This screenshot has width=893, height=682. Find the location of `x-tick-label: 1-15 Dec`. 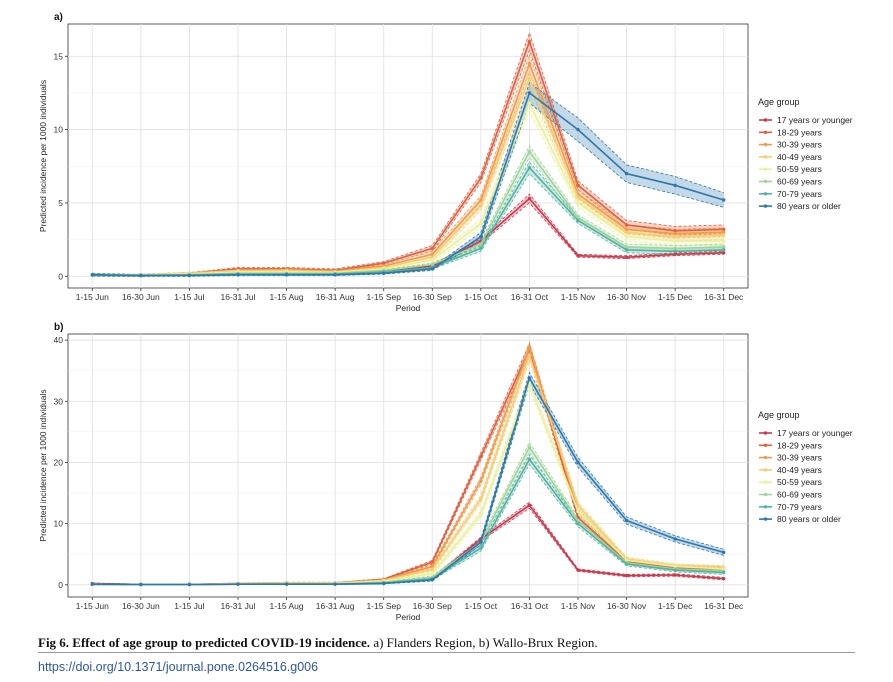

x-tick-label: 1-15 Dec is located at coordinates (675, 606).